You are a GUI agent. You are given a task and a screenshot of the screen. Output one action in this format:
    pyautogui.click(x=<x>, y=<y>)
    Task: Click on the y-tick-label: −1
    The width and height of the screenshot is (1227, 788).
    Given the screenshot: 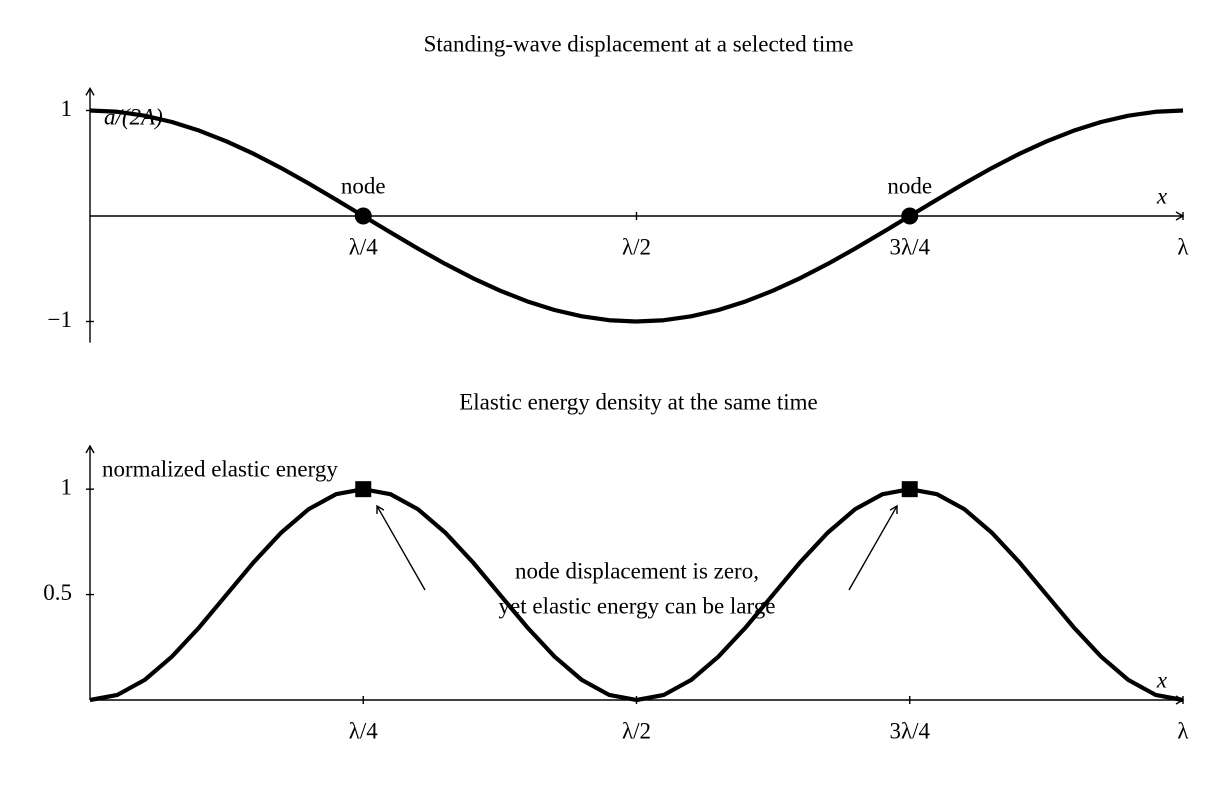 What is the action you would take?
    pyautogui.click(x=60, y=319)
    